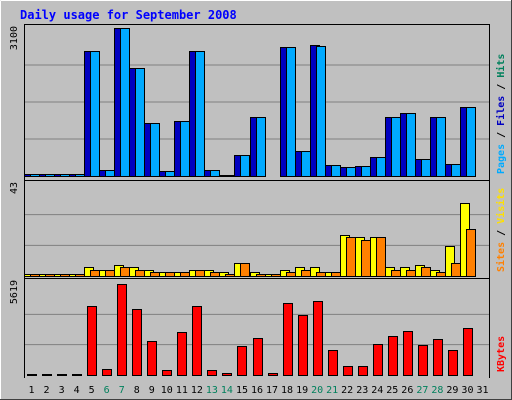 This screenshot has width=512, height=400. I want to click on x-tick-label: 31, so click(482, 390).